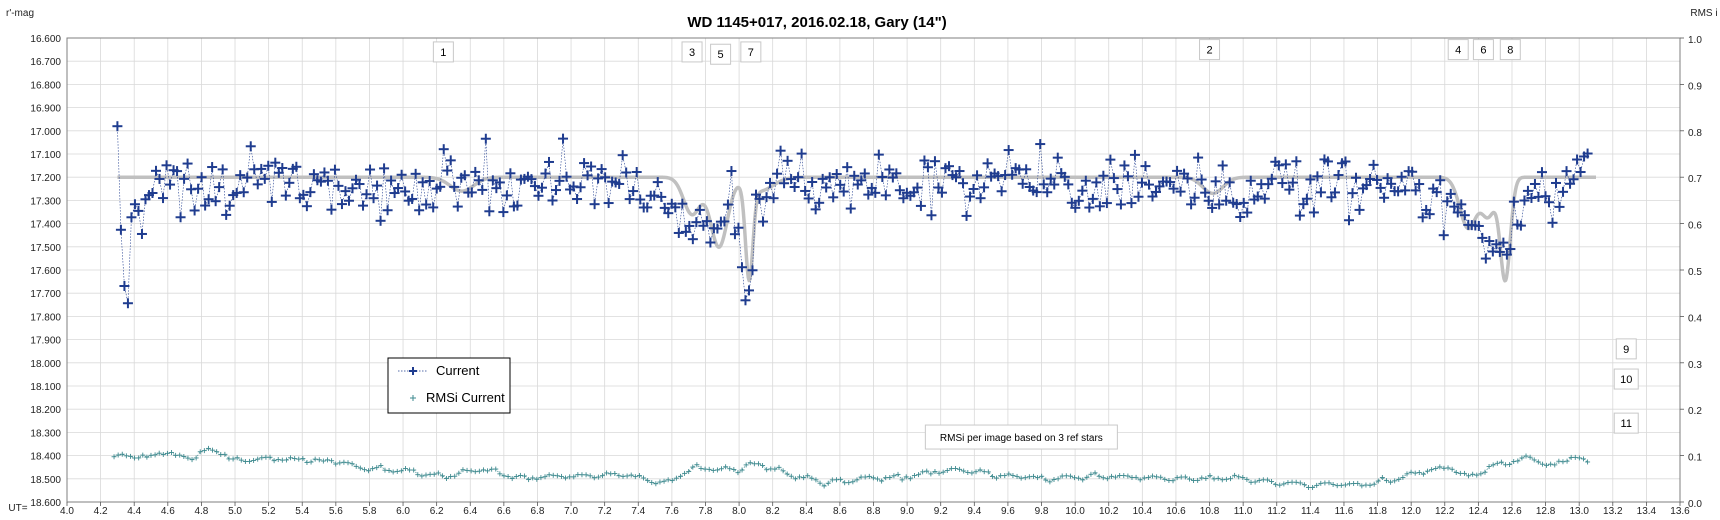  What do you see at coordinates (816, 22) in the screenshot?
I see `chart-title: WD 1145+017, 2016.02.18, Gary (14")` at bounding box center [816, 22].